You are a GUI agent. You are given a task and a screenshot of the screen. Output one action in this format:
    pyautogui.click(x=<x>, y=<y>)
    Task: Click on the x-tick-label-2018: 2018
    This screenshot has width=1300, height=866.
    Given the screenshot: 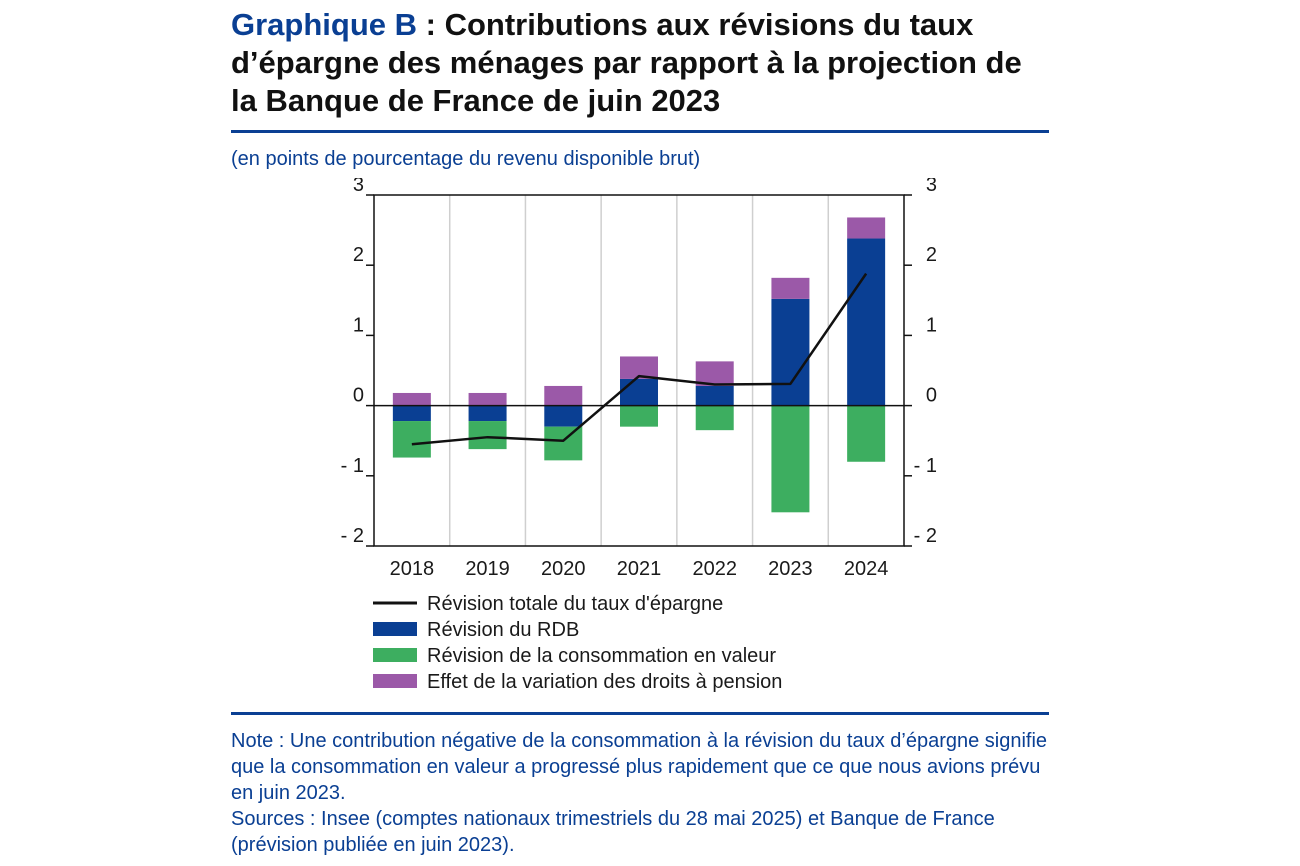 What is the action you would take?
    pyautogui.click(x=412, y=569)
    